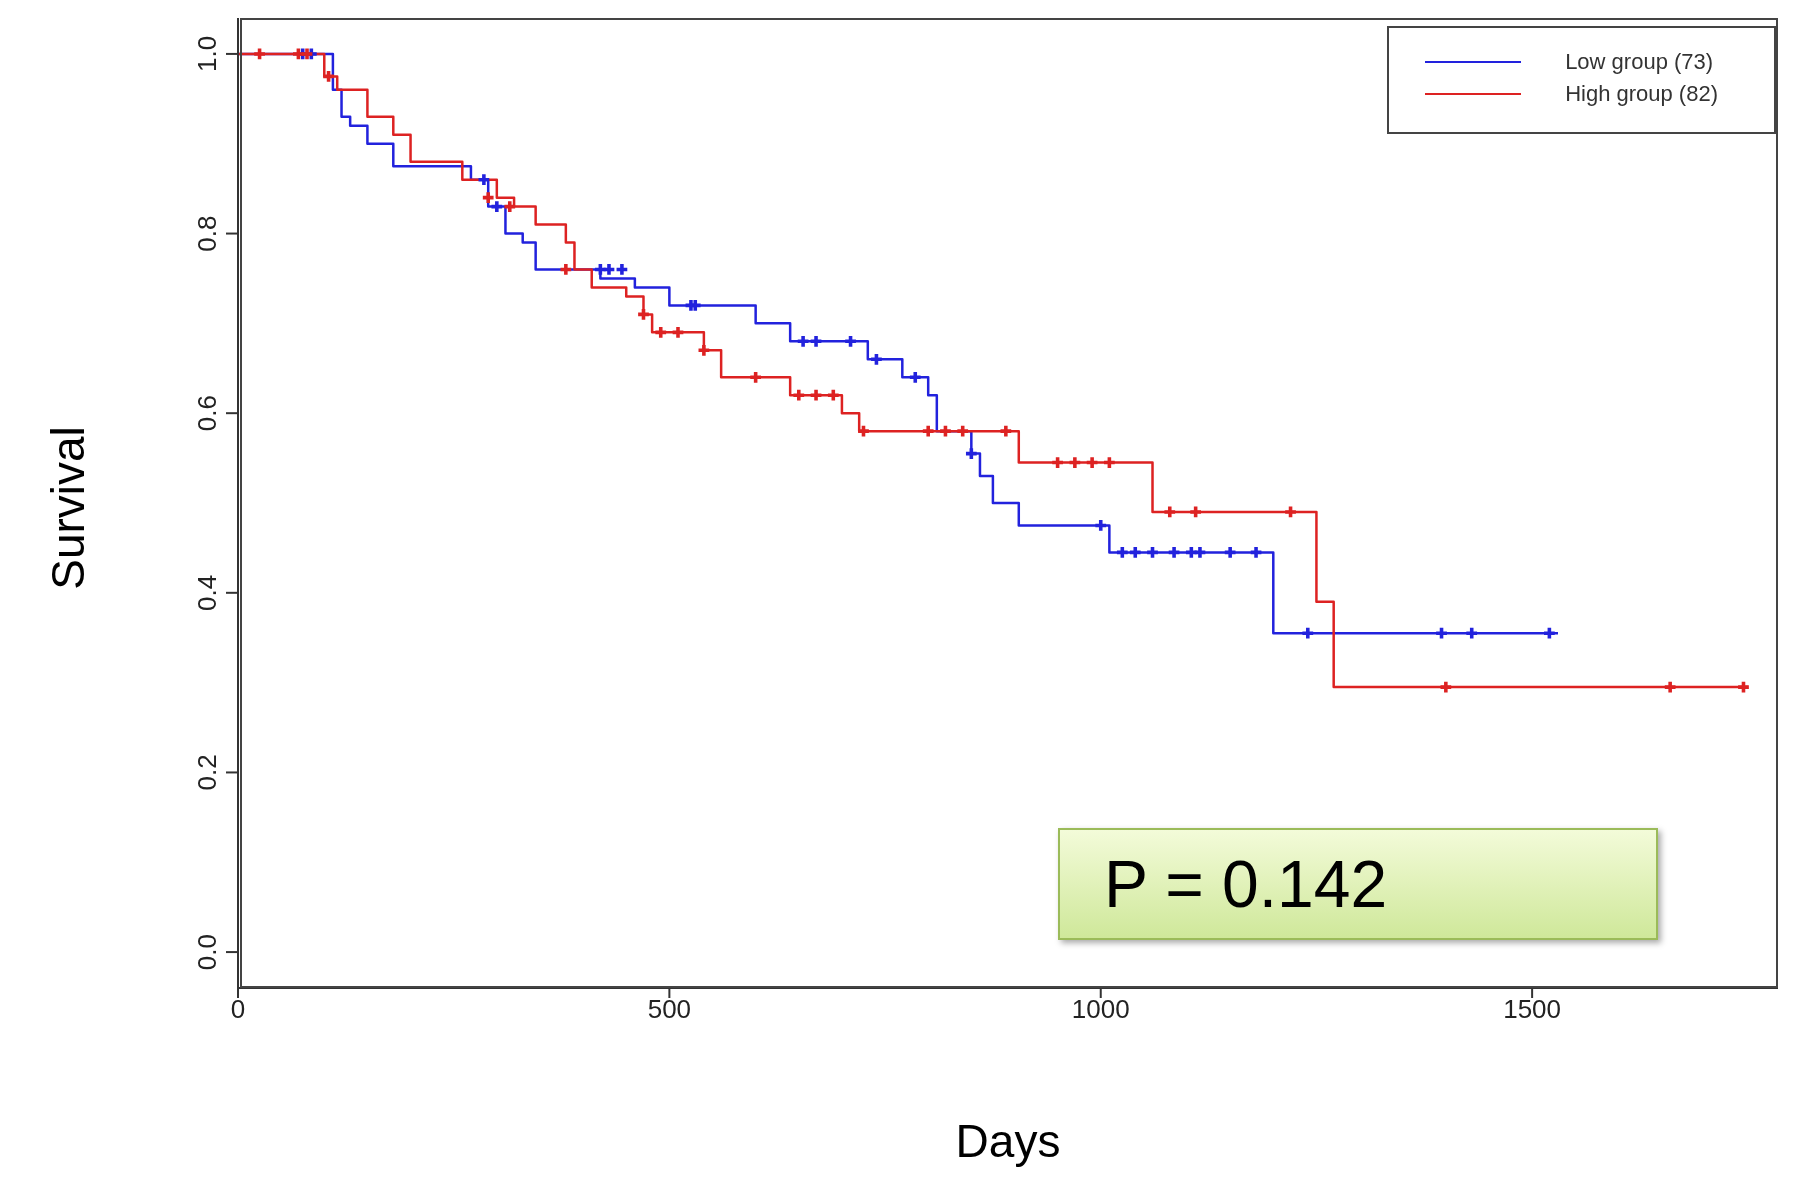 The image size is (1815, 1190). Describe the element at coordinates (207, 413) in the screenshot. I see `y-tick-label: 0.6` at that location.